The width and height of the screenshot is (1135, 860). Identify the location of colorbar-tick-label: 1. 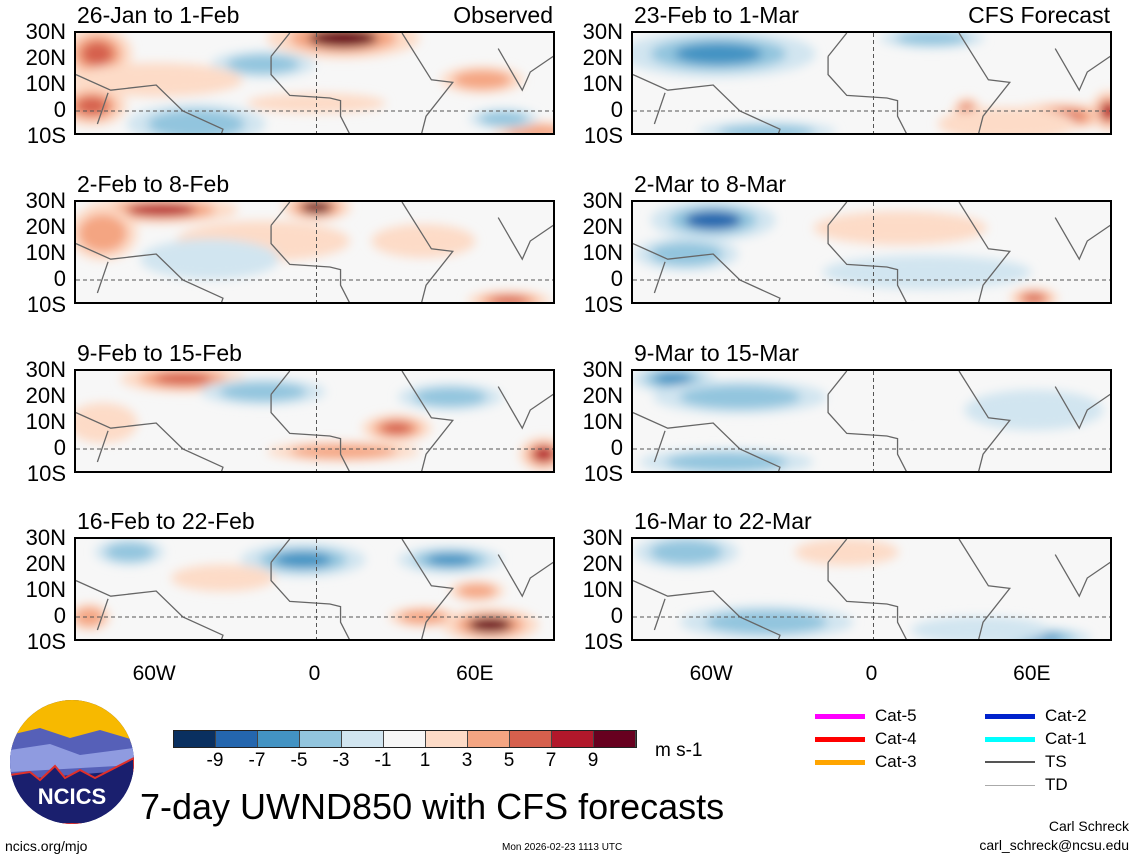
(425, 760).